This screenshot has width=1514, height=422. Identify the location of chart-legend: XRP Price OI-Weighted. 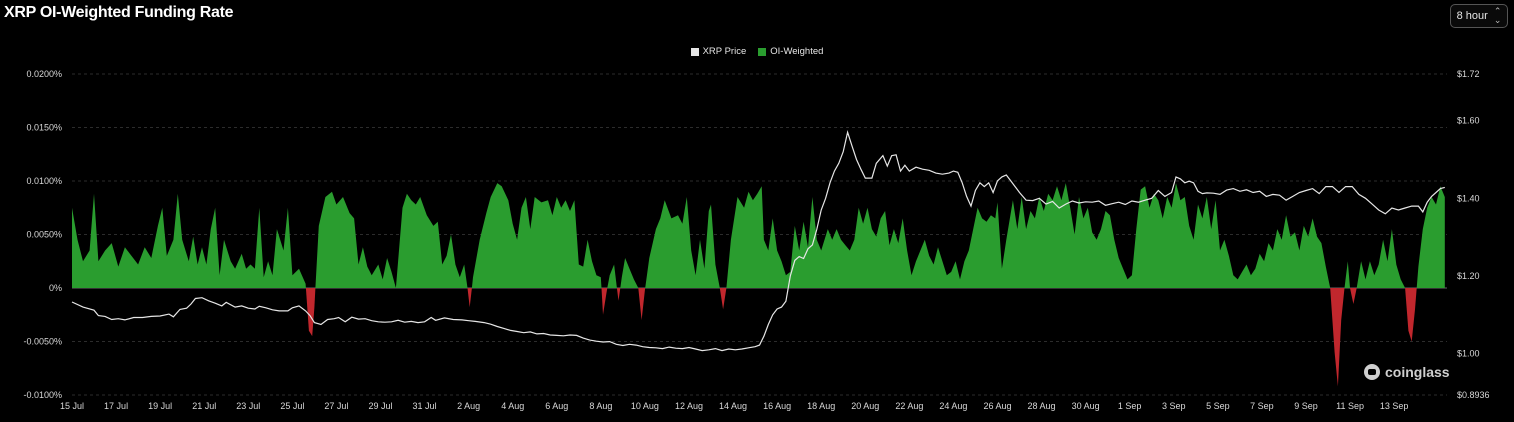
(757, 51).